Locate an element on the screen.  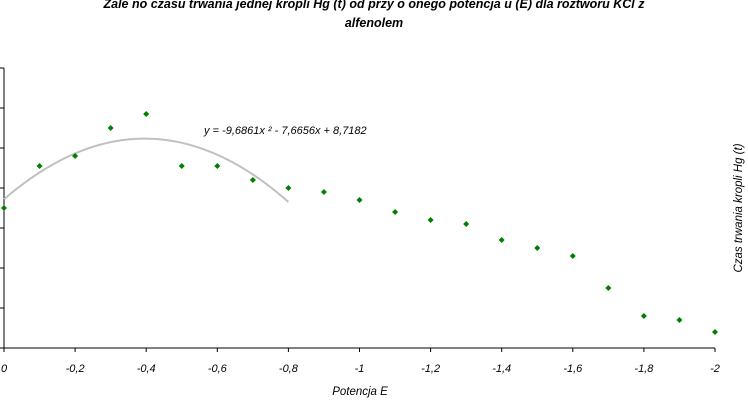
x-tick-label: -1 is located at coordinates (360, 369).